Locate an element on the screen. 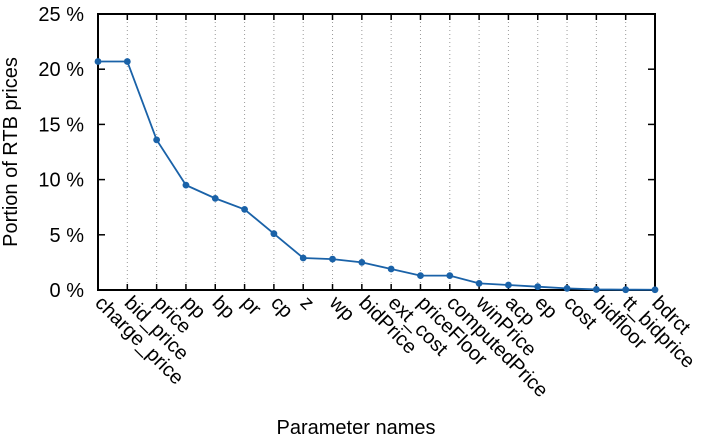 Image resolution: width=704 pixels, height=440 pixels. x-tick-label: cp is located at coordinates (281, 307).